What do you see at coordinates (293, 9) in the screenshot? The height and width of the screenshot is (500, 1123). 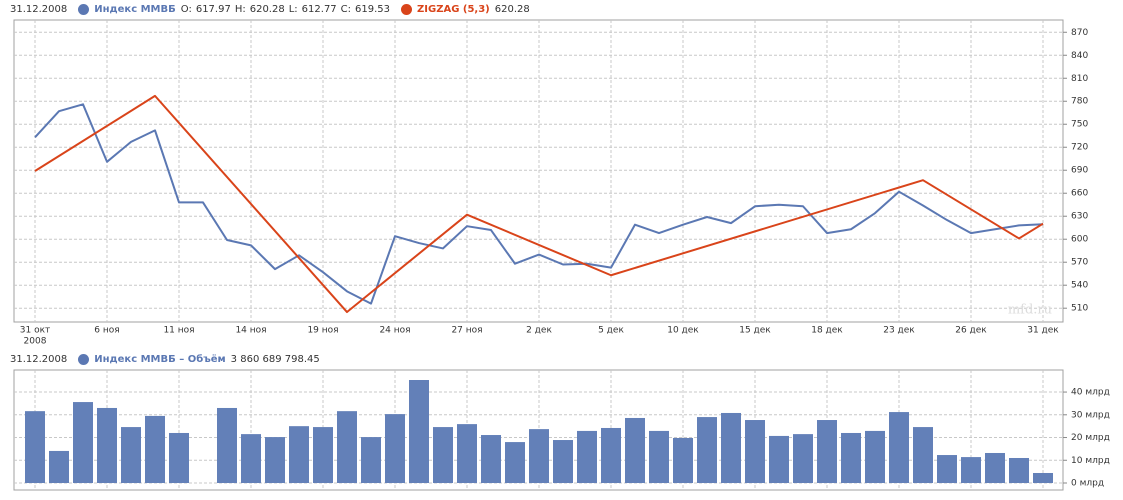 I see `ohlc-label: L:` at bounding box center [293, 9].